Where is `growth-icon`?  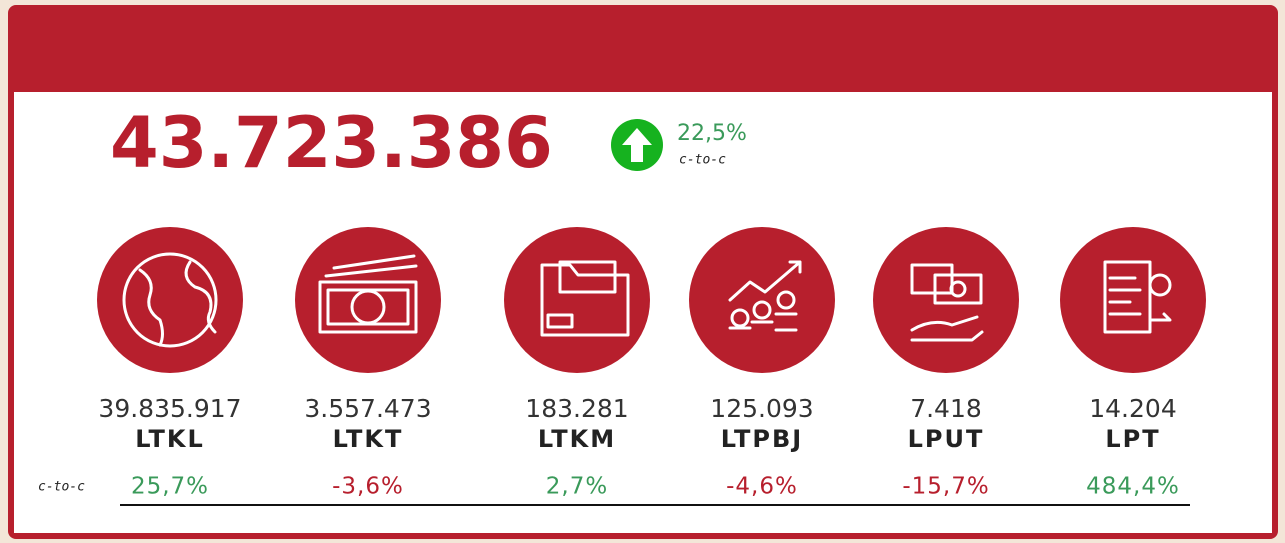
growth-icon is located at coordinates (765, 296).